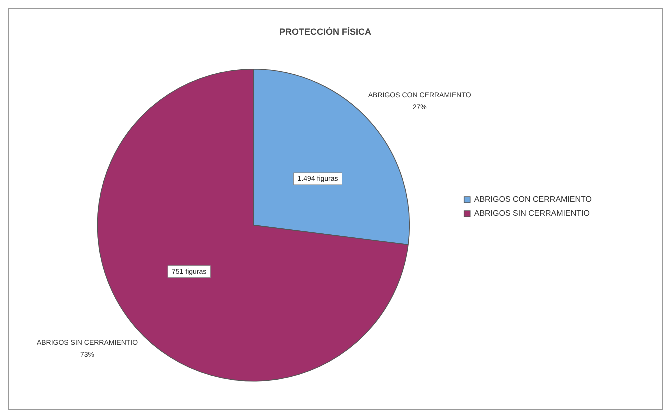  What do you see at coordinates (532, 213) in the screenshot?
I see `legend-label: ABRIGOS SIN CERRAMIENTIO` at bounding box center [532, 213].